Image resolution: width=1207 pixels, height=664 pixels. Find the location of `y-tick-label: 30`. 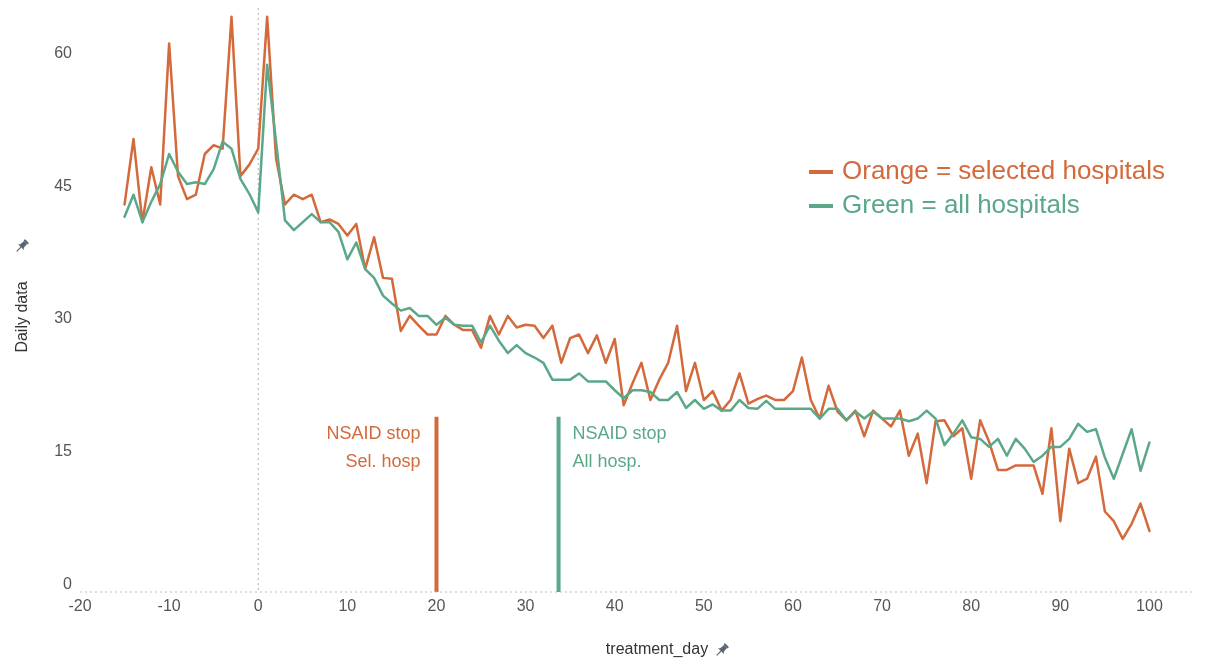

y-tick-label: 30 is located at coordinates (63, 318).